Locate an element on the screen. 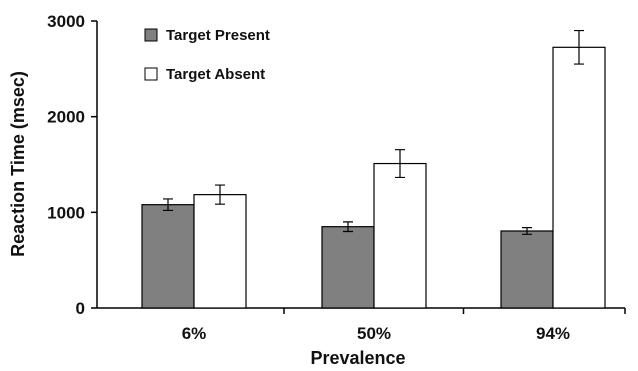  x-axis-title: Prevalence is located at coordinates (357, 358).